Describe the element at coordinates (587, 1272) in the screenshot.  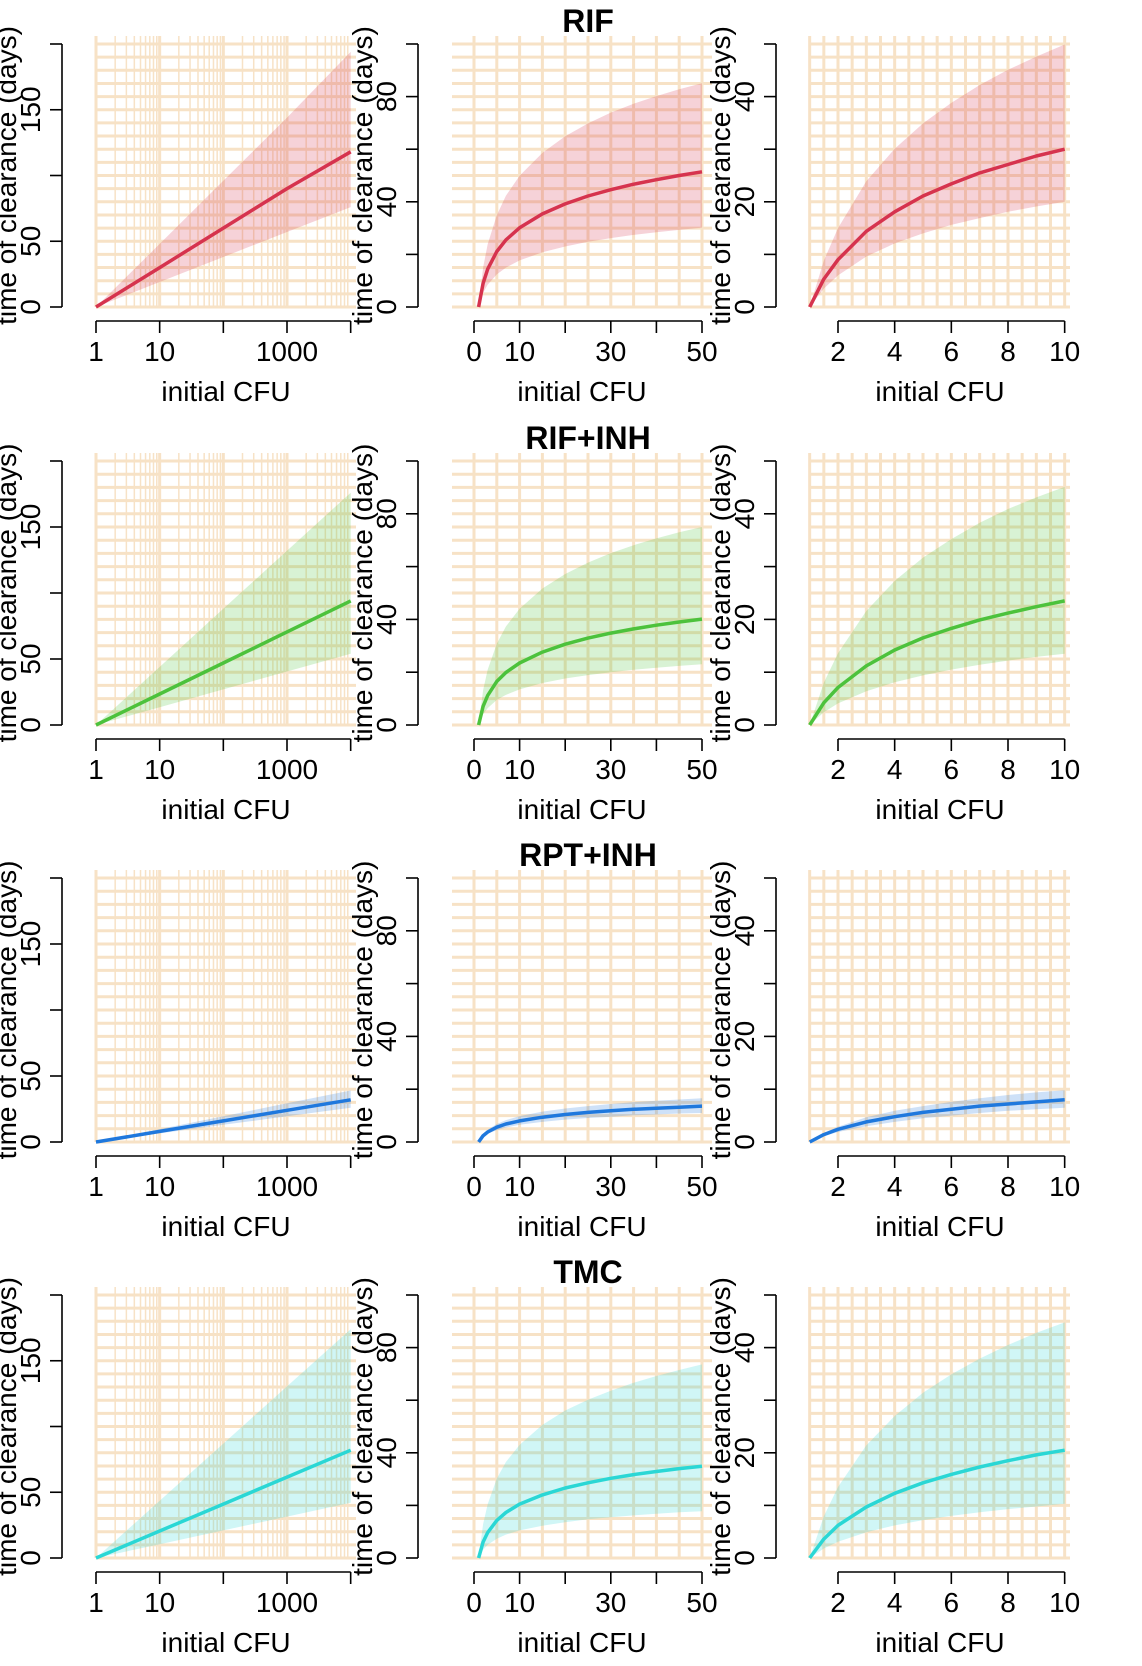
I see `panel-title: TMC` at that location.